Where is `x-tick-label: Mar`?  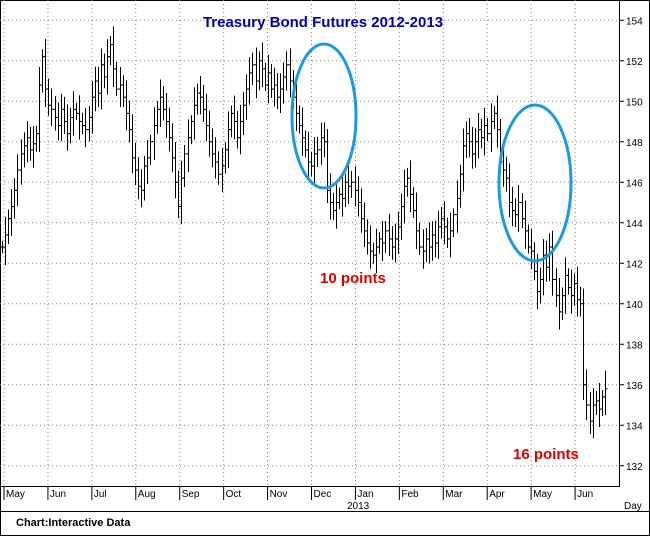 x-tick-label: Mar is located at coordinates (454, 494).